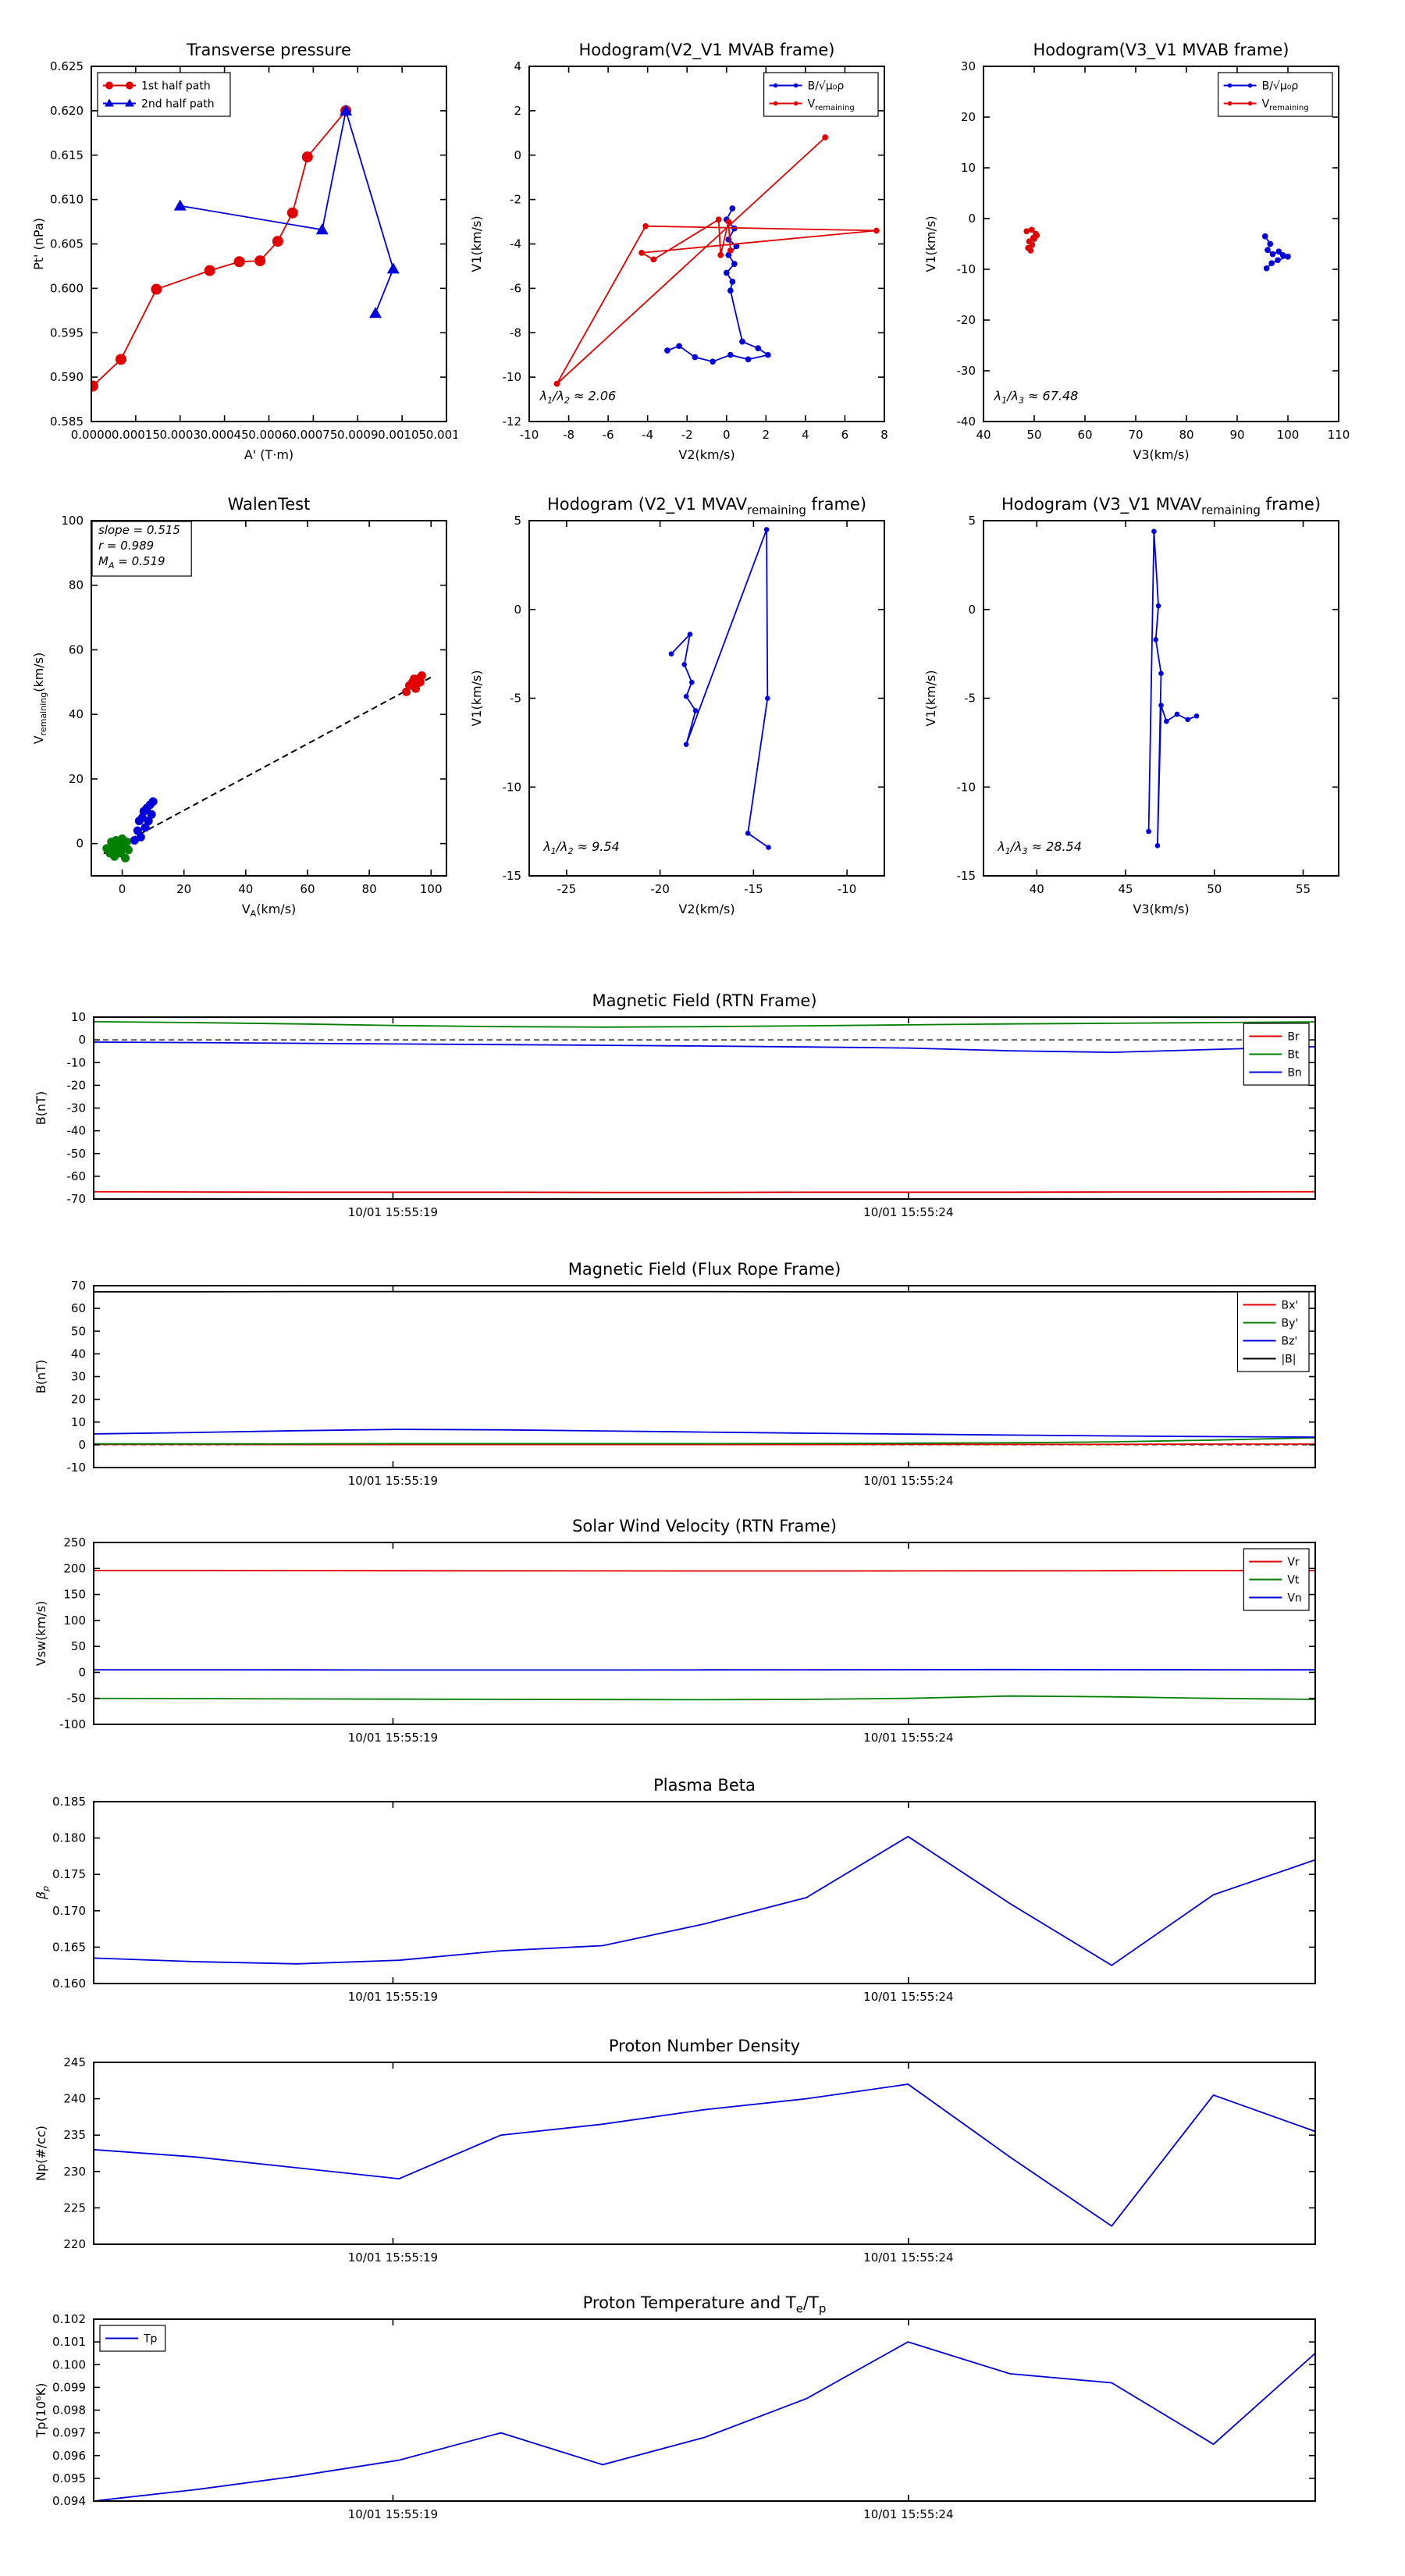 The image size is (1405, 2576). Describe the element at coordinates (69, 2433) in the screenshot. I see `svg-text: 0.097` at that location.